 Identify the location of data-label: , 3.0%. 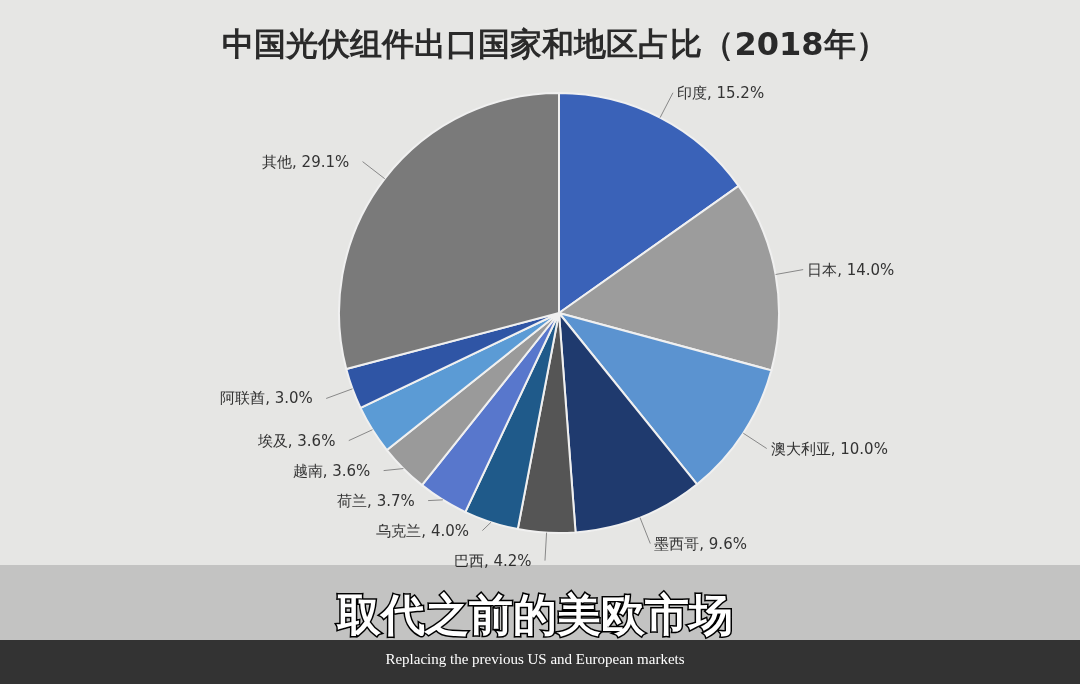
(289, 398).